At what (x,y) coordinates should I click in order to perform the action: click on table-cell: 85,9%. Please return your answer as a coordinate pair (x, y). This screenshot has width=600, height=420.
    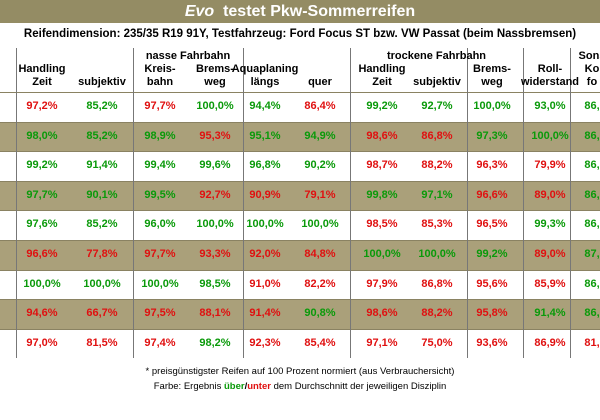
    Looking at the image, I should click on (550, 283).